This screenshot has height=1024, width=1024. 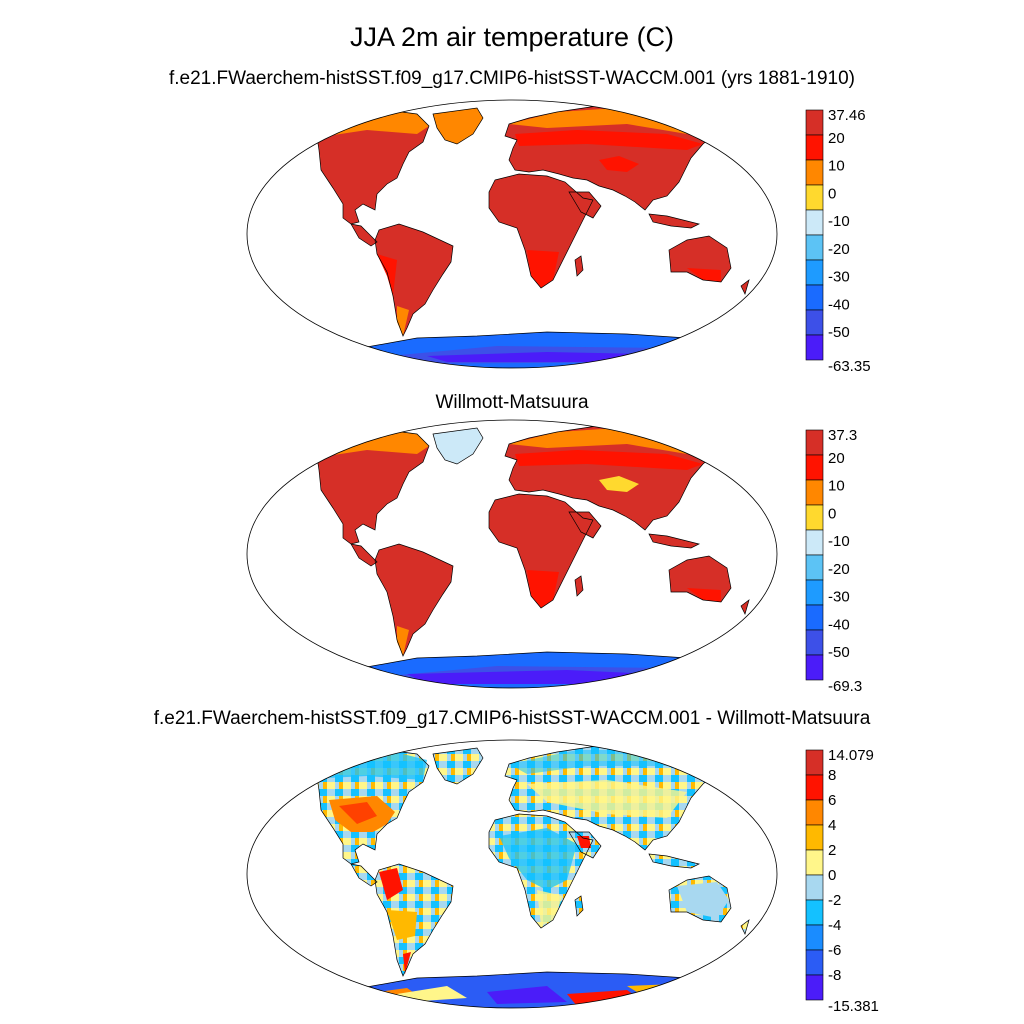 What do you see at coordinates (834, 900) in the screenshot?
I see `colorbar-label: -2` at bounding box center [834, 900].